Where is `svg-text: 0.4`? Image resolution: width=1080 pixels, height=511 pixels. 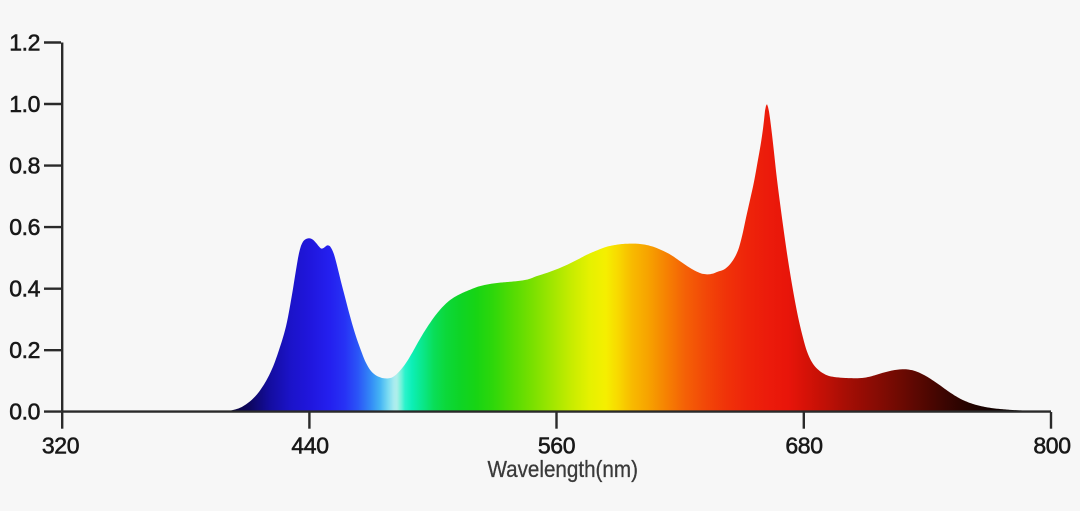
svg-text: 0.4 is located at coordinates (24, 289).